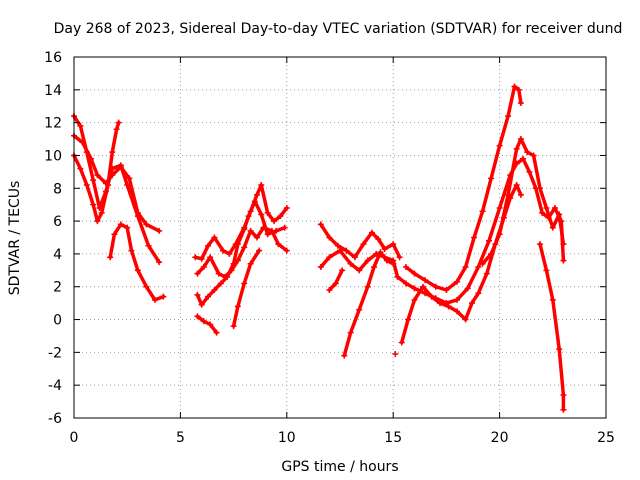 This screenshot has width=640, height=480. Describe the element at coordinates (500, 438) in the screenshot. I see `x-tick-label: 20` at that location.